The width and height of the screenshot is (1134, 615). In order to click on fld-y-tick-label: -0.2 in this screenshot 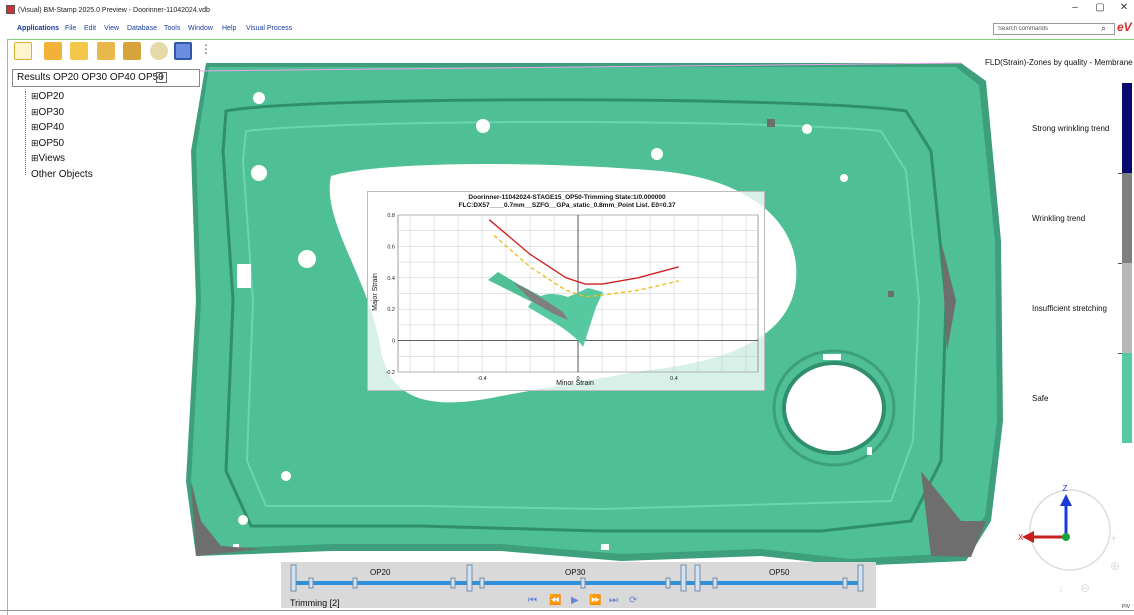, I will do `click(390, 373)`.